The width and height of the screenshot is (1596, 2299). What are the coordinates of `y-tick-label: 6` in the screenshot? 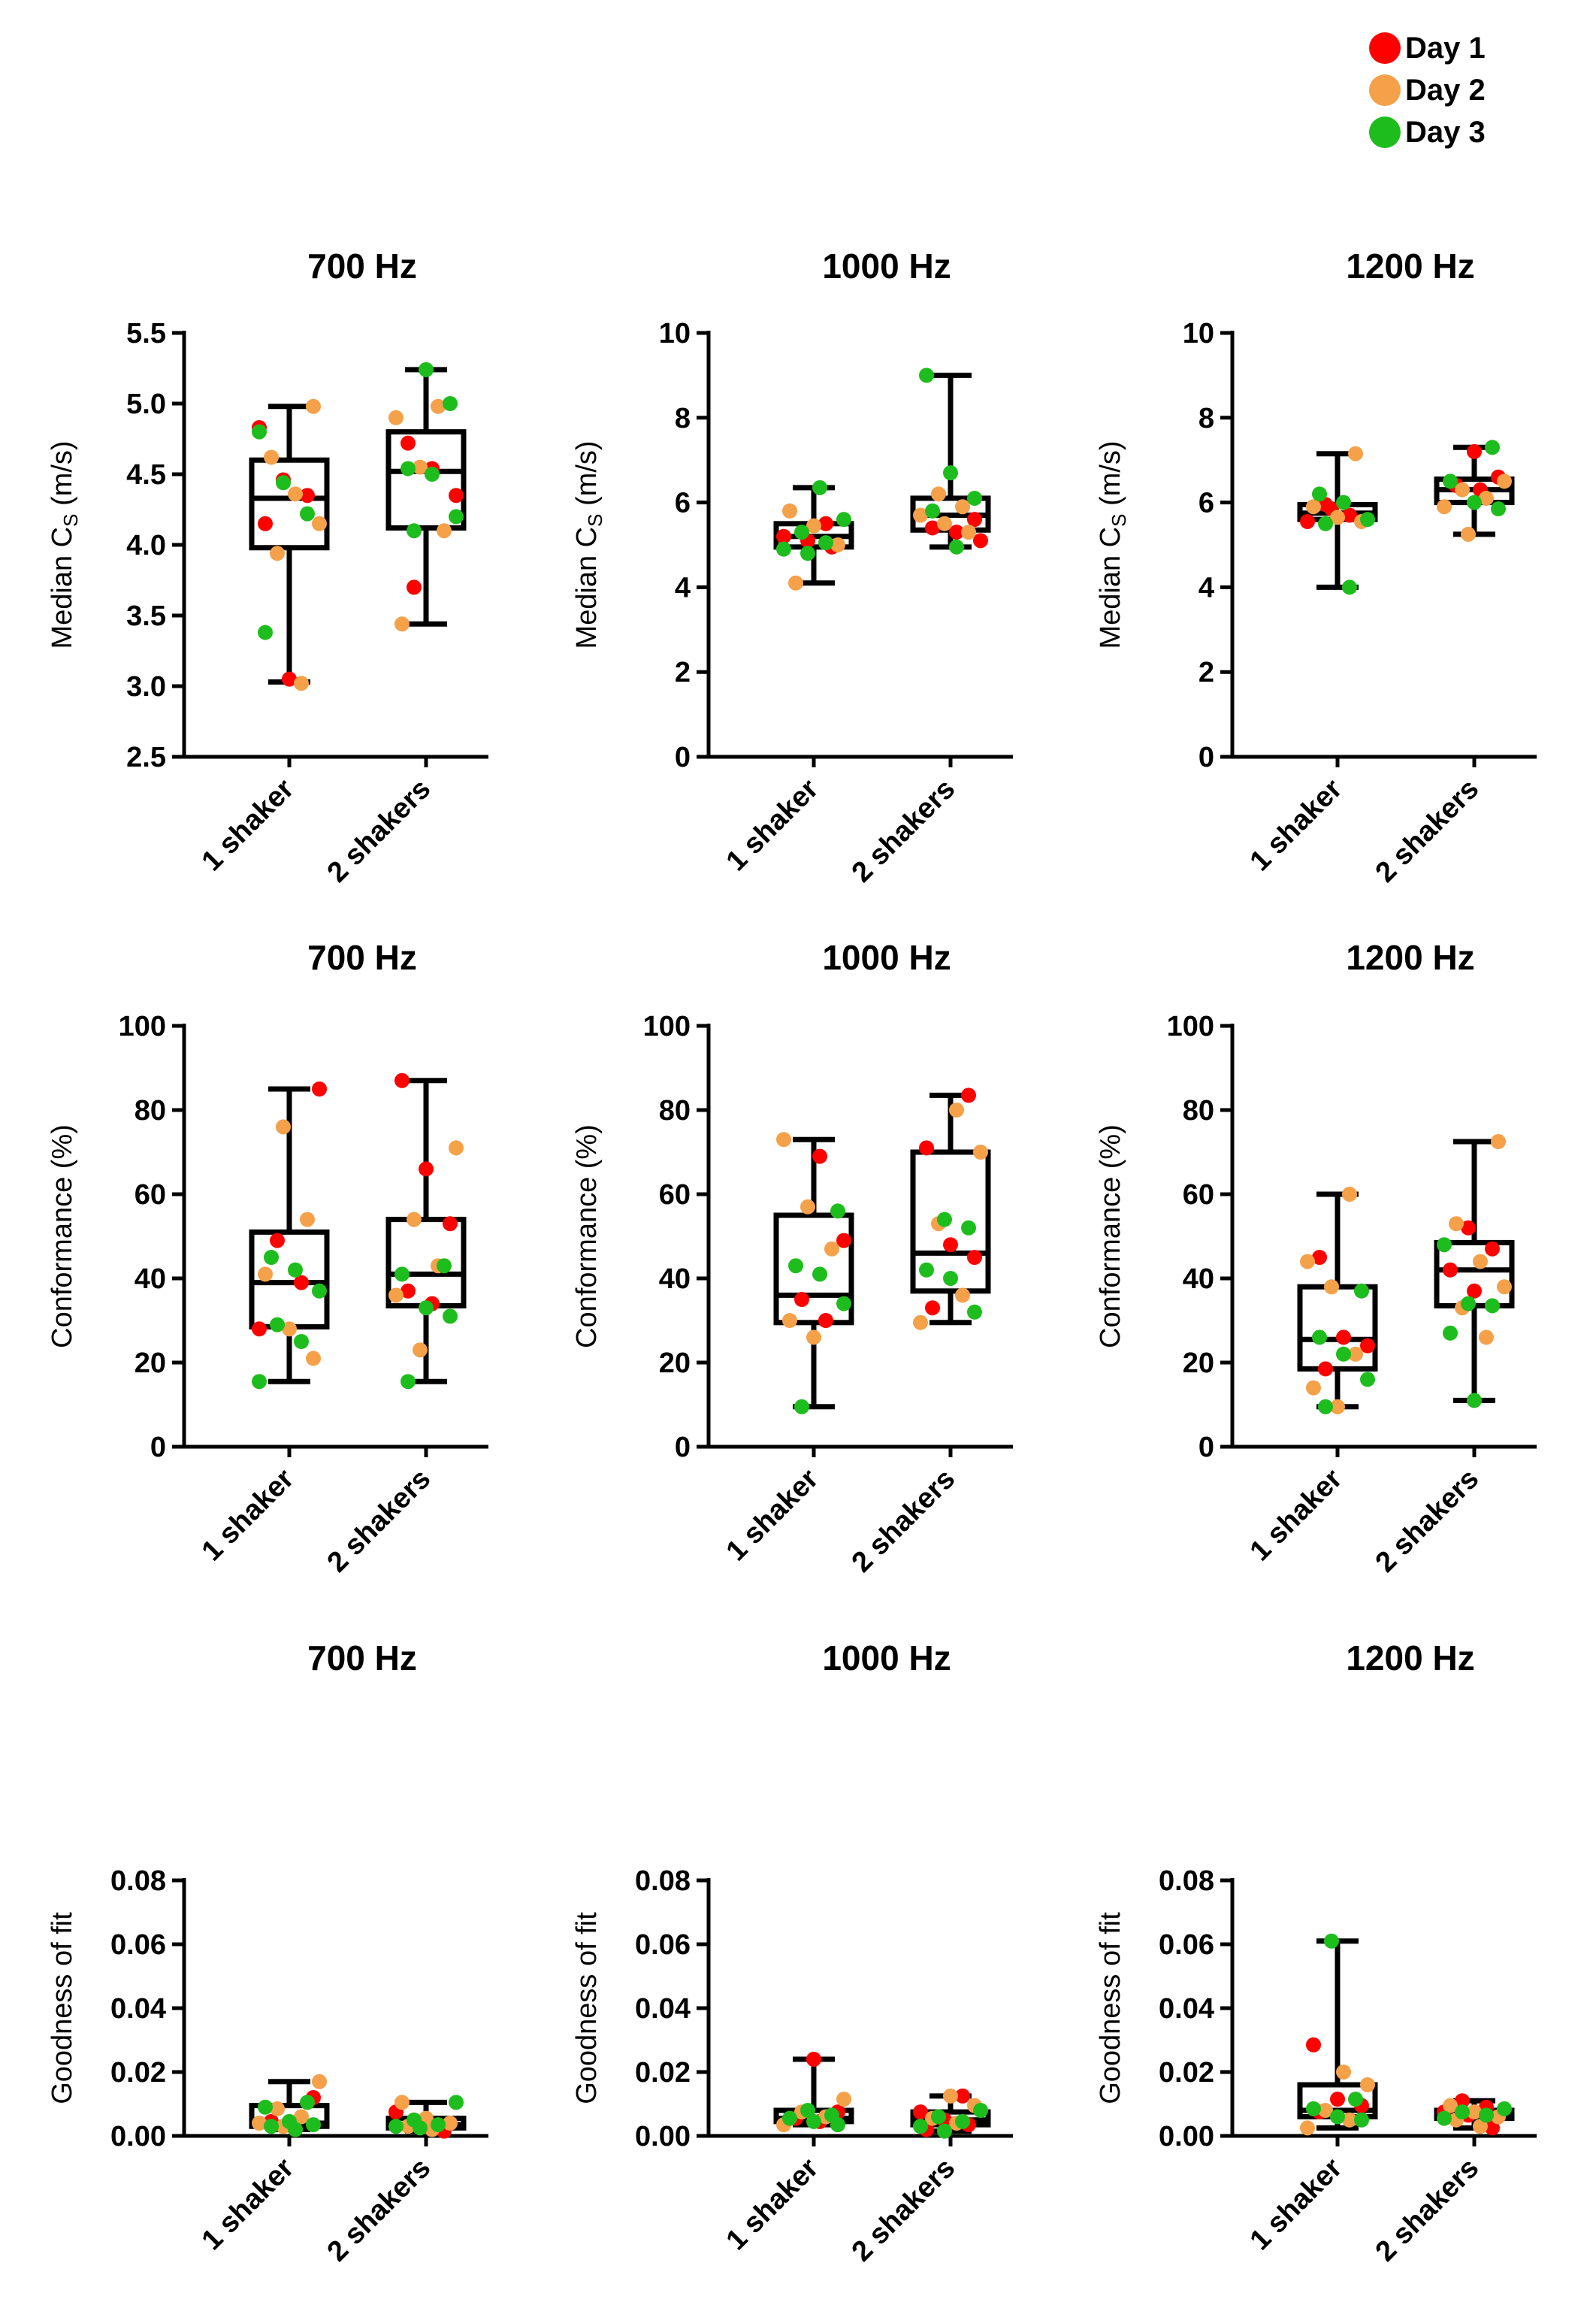 It's located at (683, 503).